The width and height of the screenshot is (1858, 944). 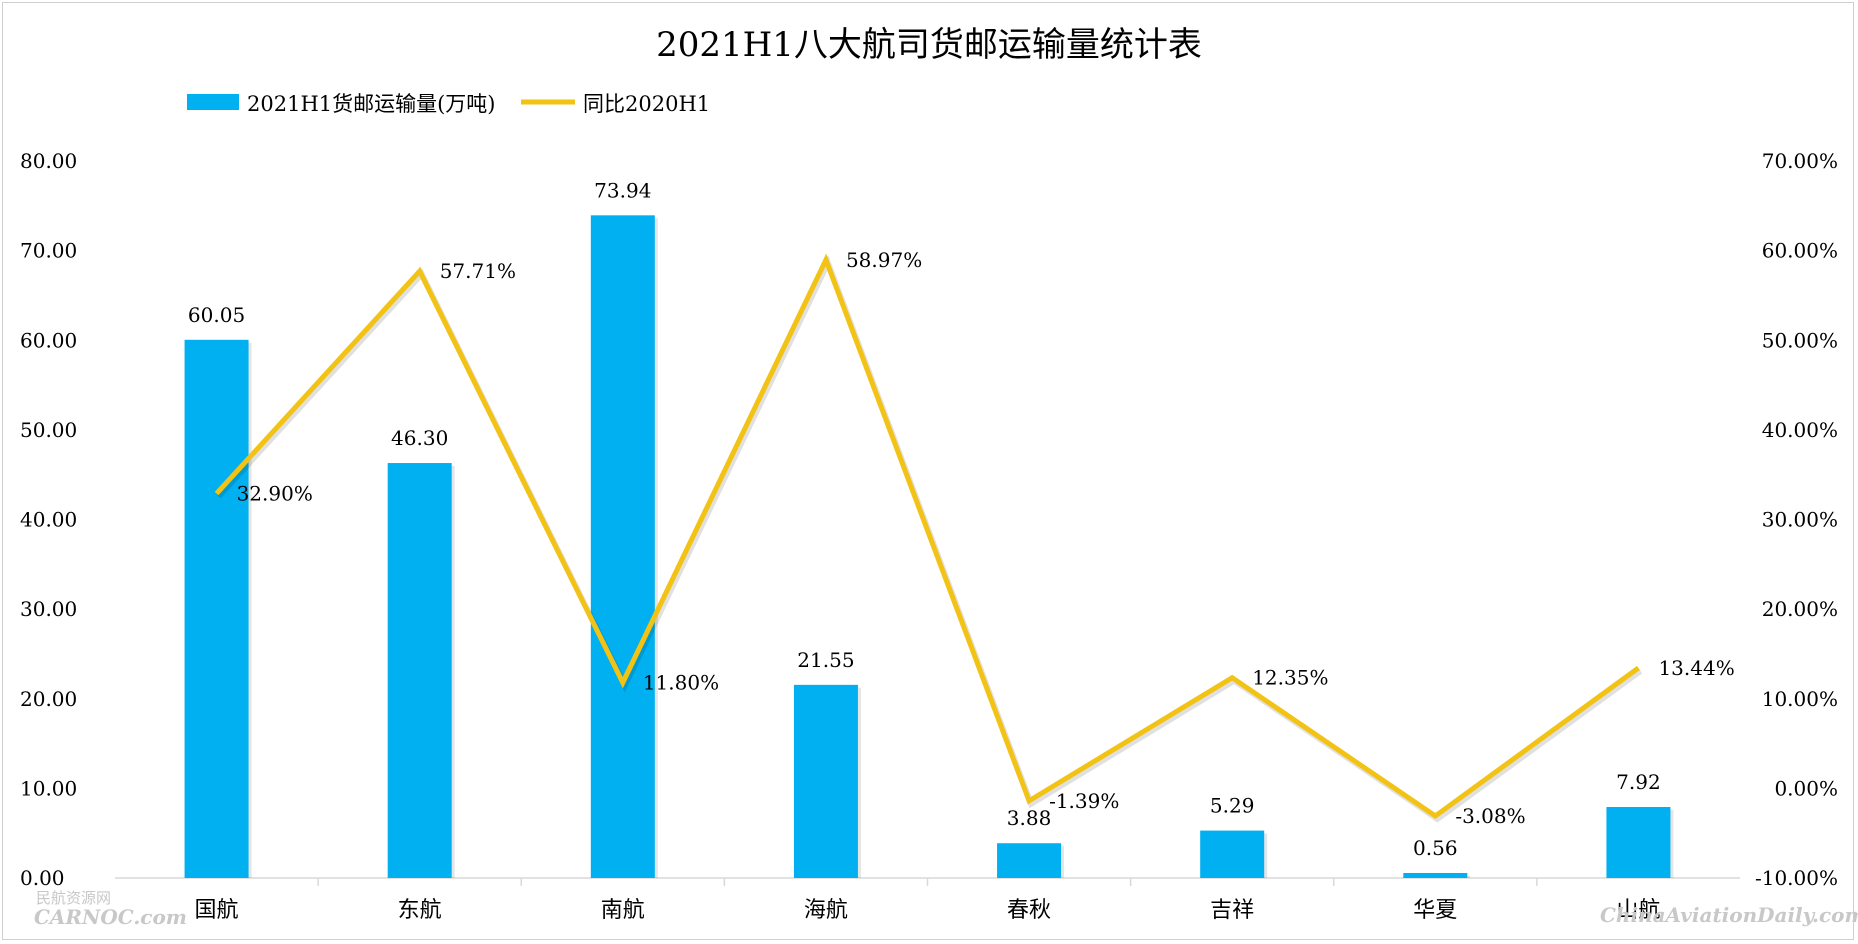 I want to click on y-left-tick-label: 40.00, so click(x=48, y=520).